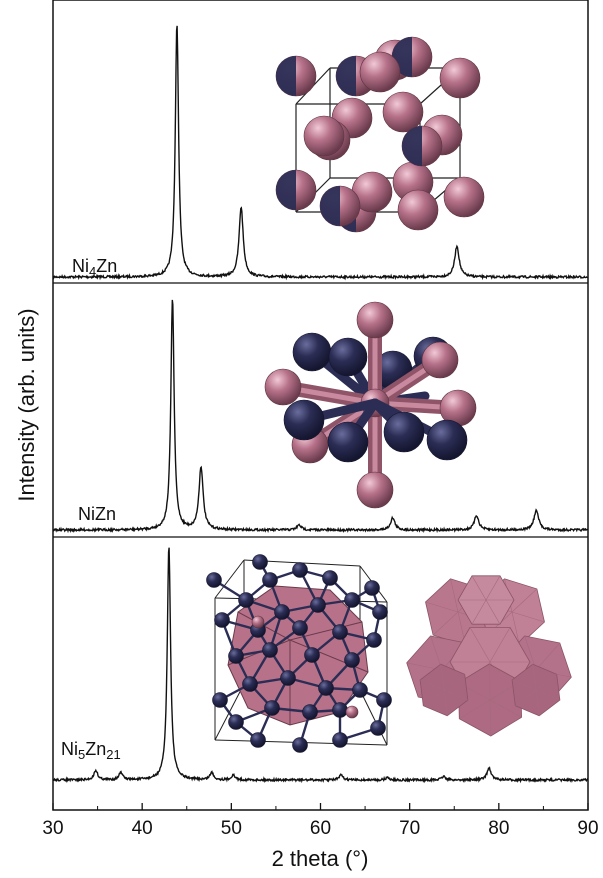 The image size is (603, 878). I want to click on polyhedra-illustration, so click(489, 656).